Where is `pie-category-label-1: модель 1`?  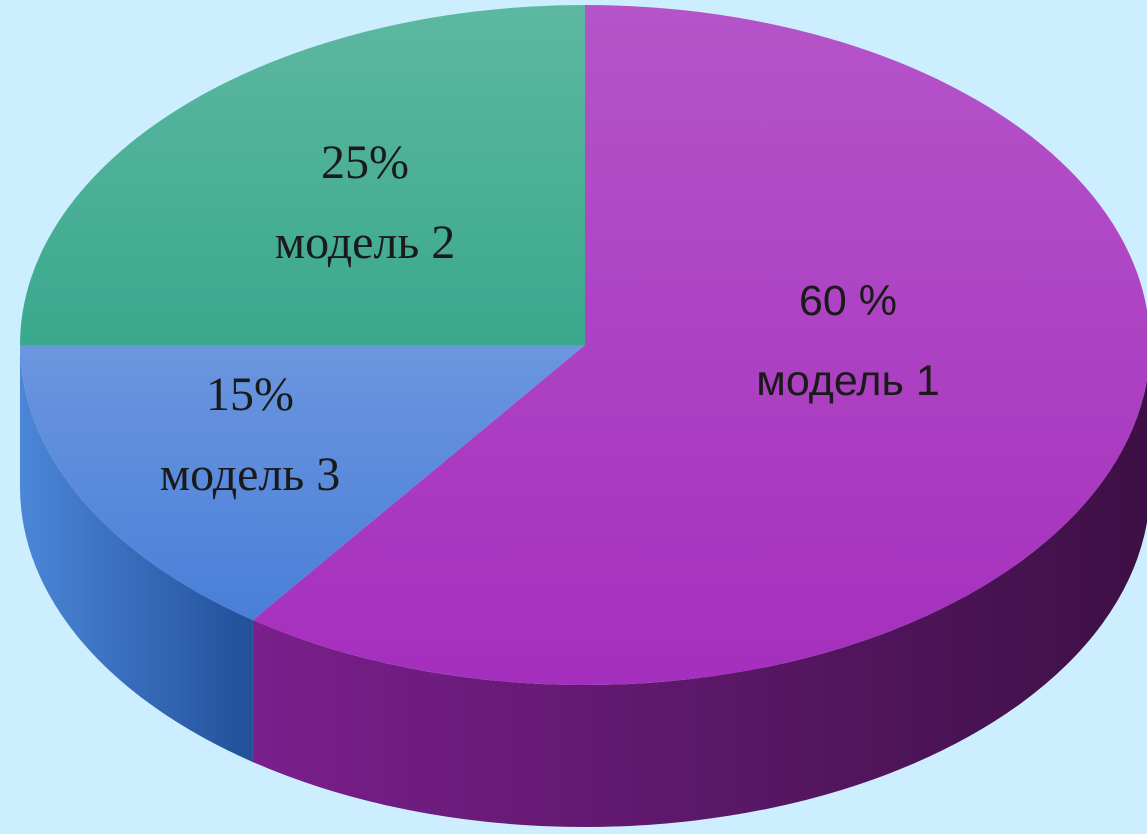
pie-category-label-1: модель 1 is located at coordinates (847, 381).